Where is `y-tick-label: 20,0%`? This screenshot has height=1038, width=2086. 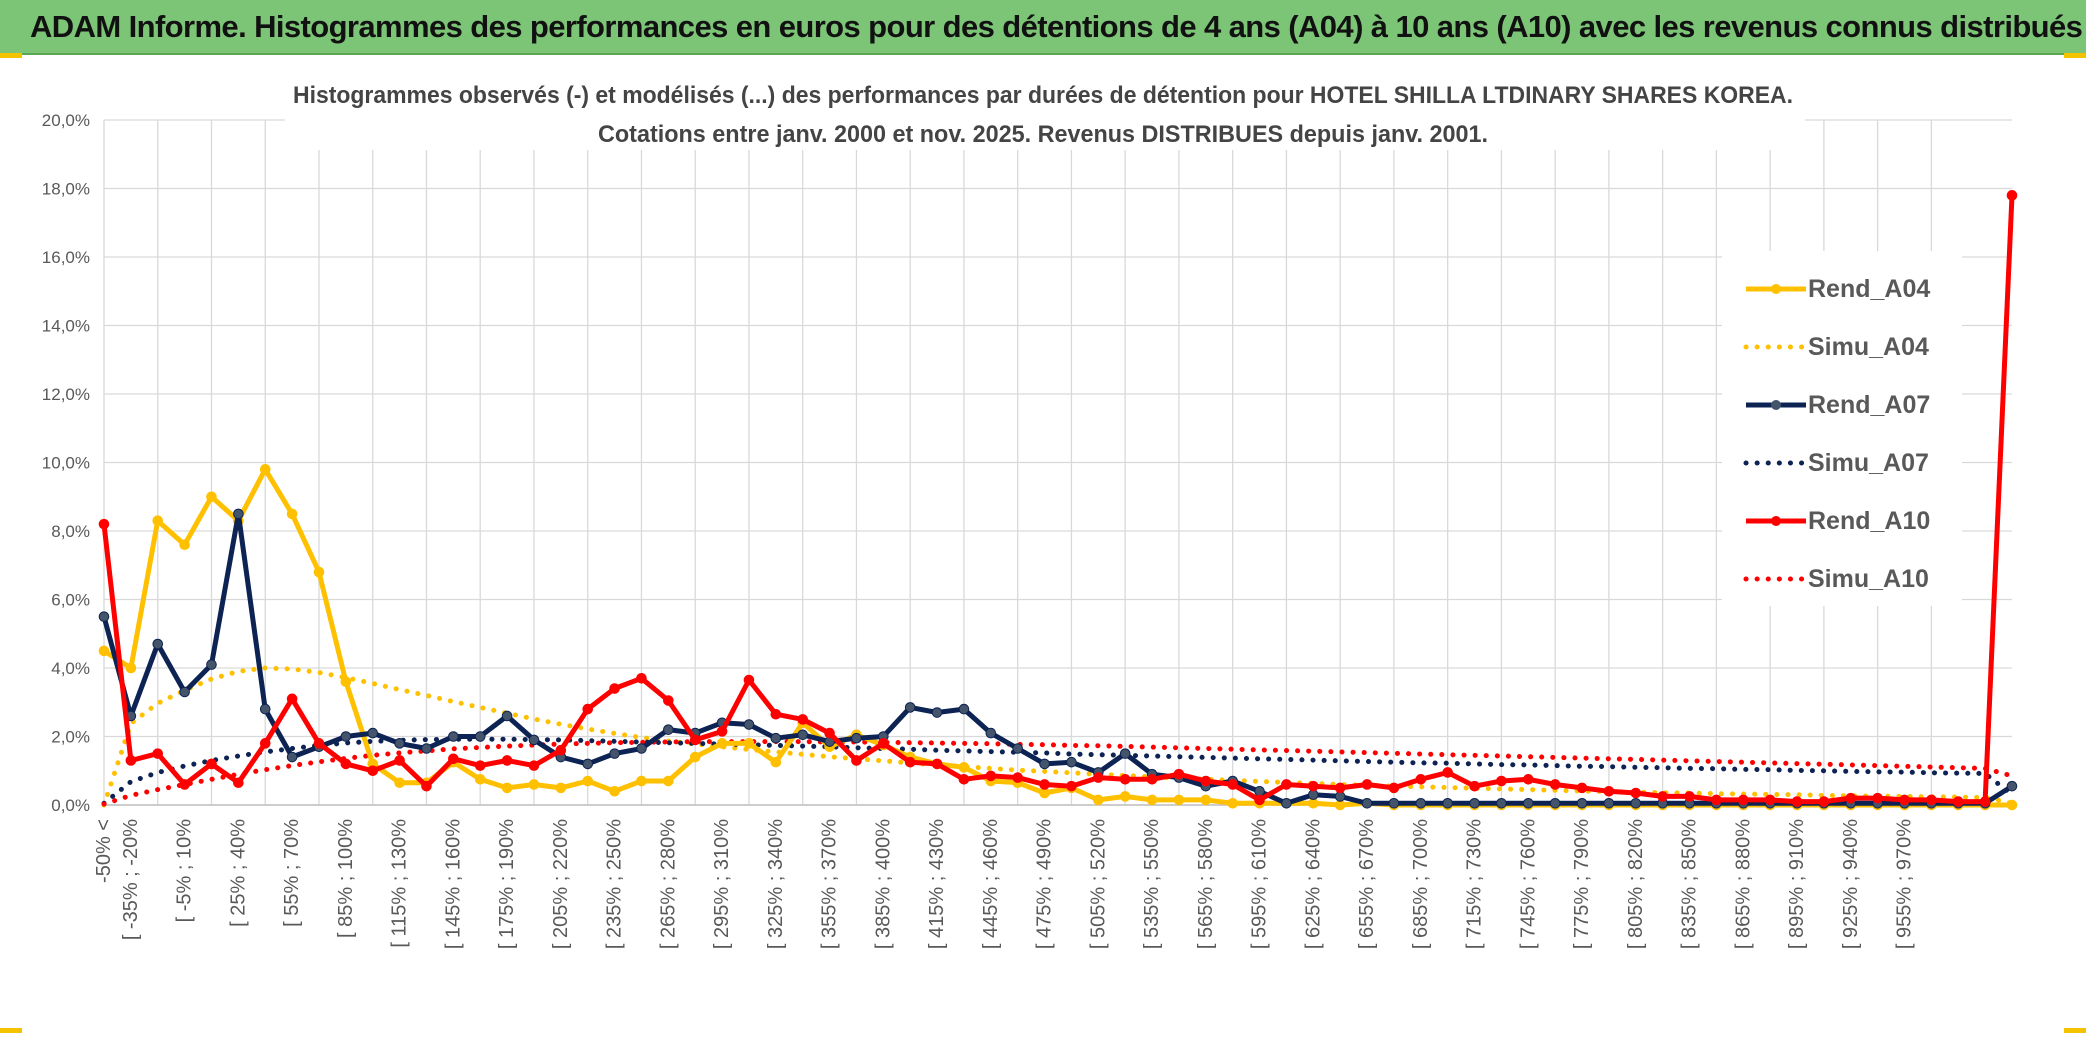 y-tick-label: 20,0% is located at coordinates (66, 120).